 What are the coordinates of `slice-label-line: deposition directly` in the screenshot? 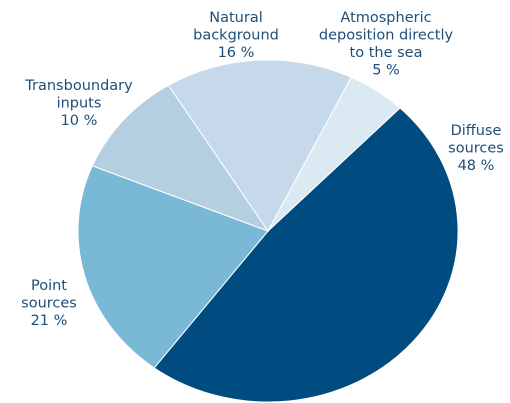 It's located at (386, 36).